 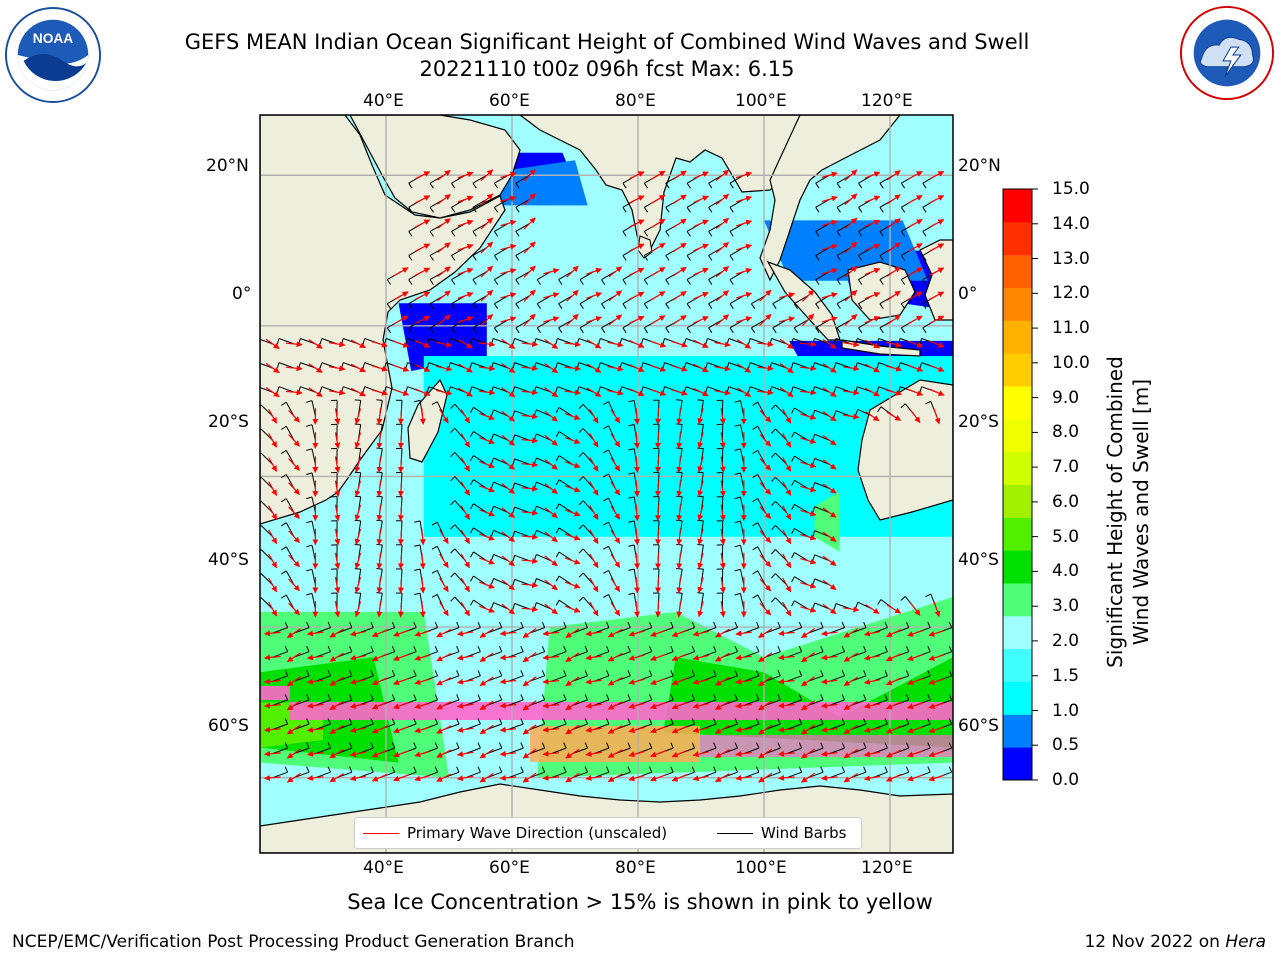 I want to click on colorbar-label: 0.5, so click(x=1066, y=745).